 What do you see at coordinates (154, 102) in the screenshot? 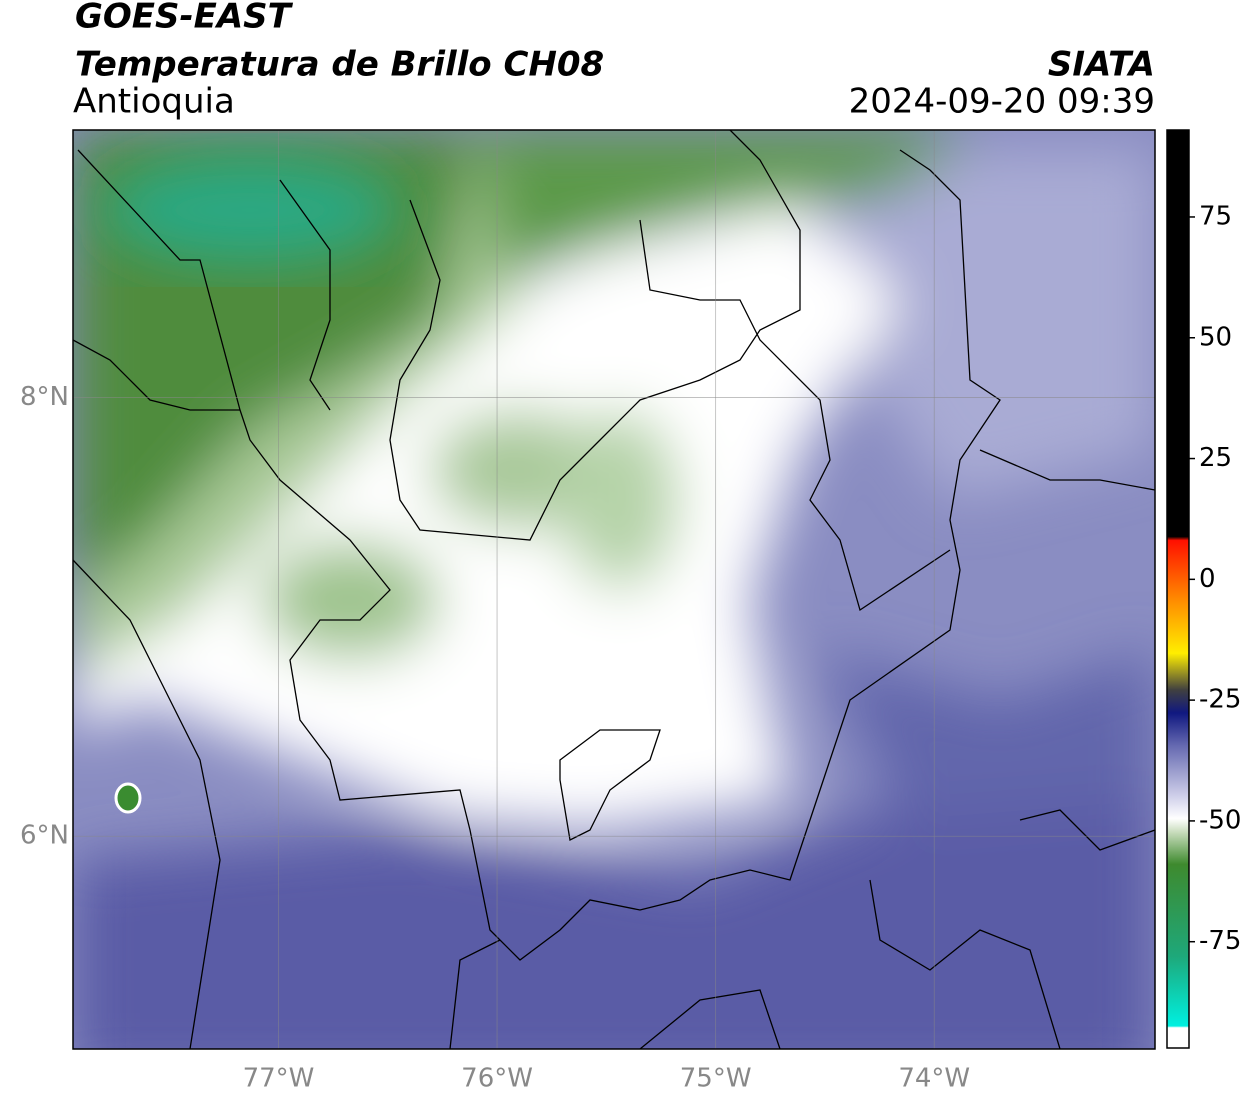
I see `region: Antioquia` at bounding box center [154, 102].